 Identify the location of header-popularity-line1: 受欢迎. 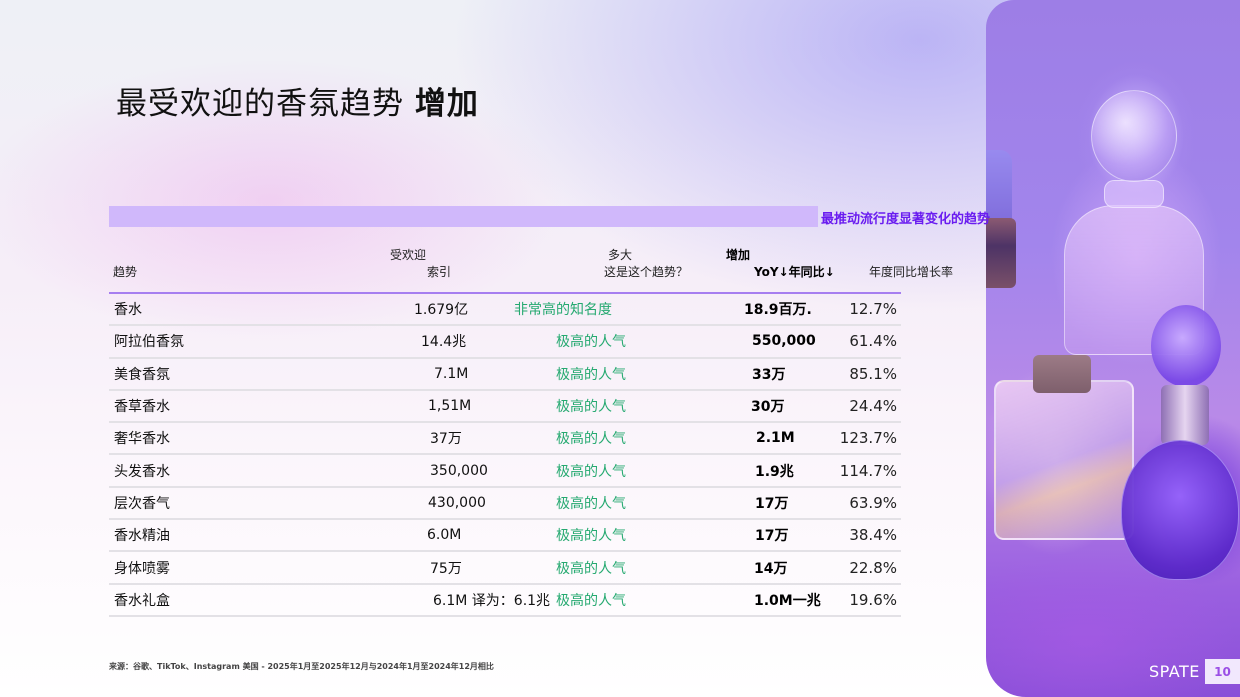
(408, 255).